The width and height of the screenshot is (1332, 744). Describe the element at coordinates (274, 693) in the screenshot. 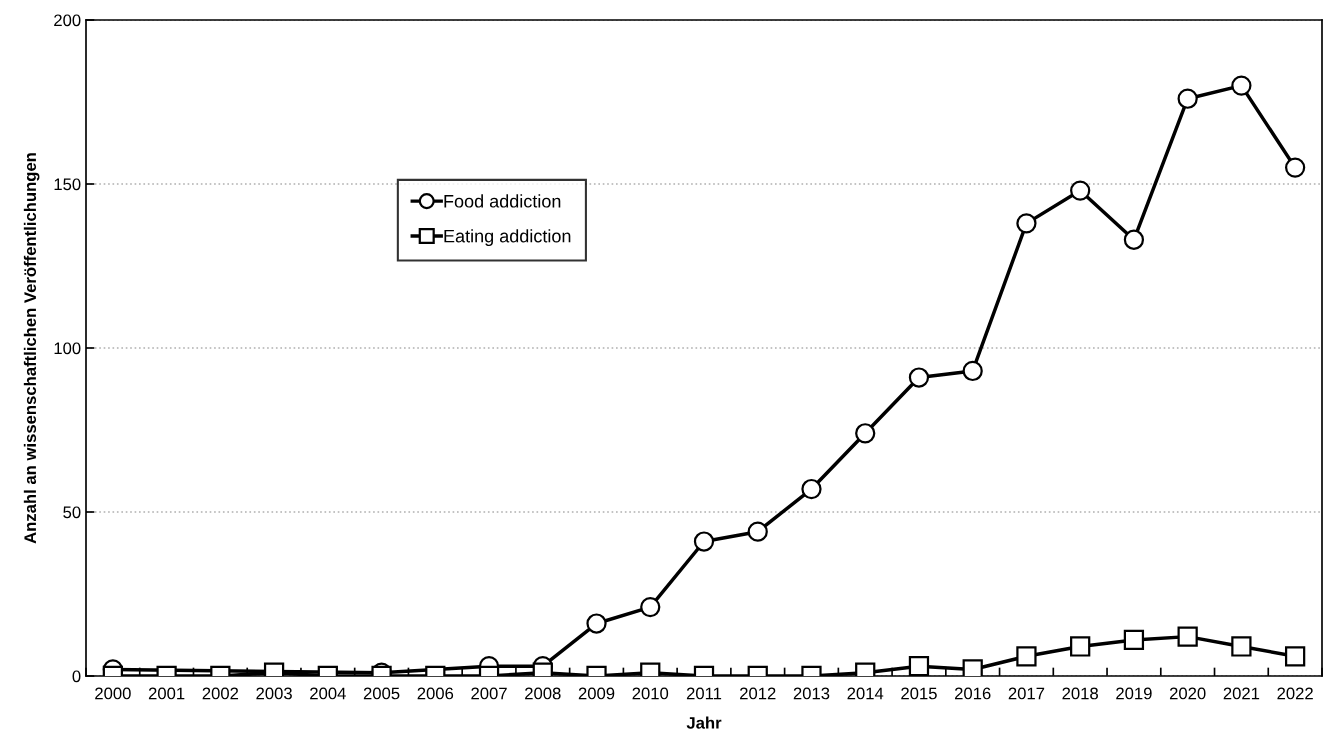

I see `x-tick-label: 2003` at that location.